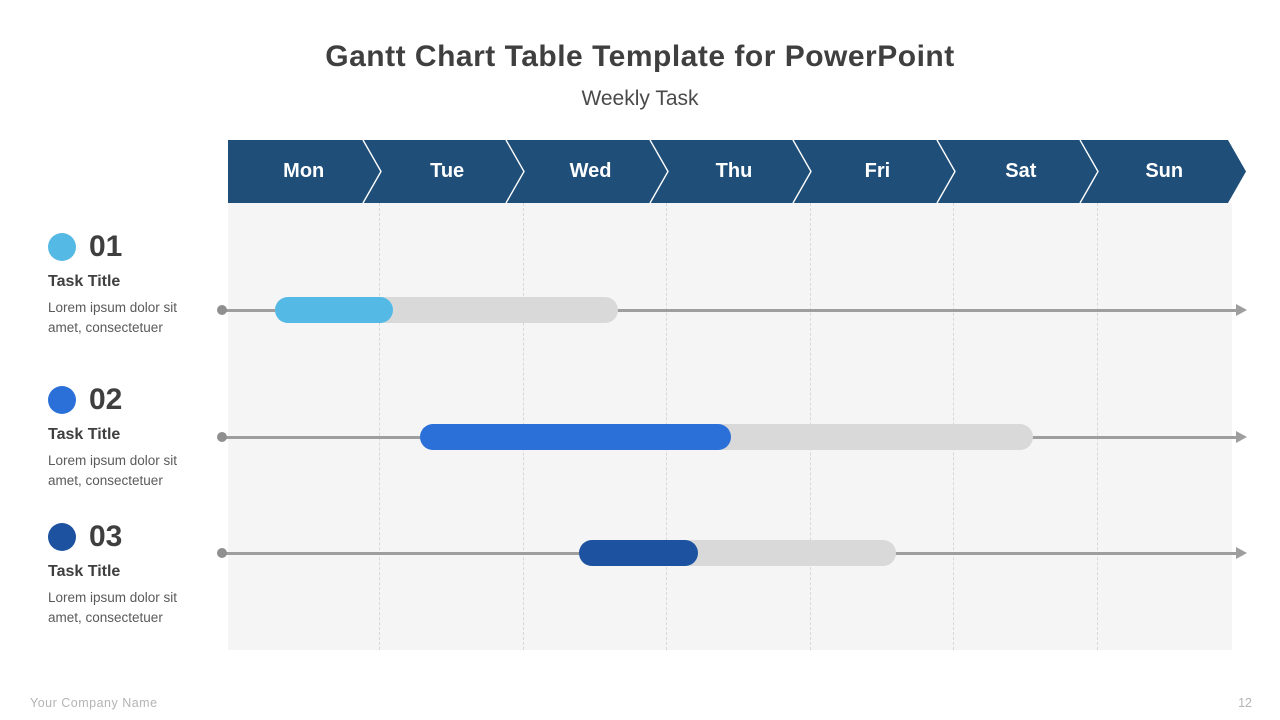 Image resolution: width=1280 pixels, height=720 pixels. I want to click on task-number: 01, so click(106, 246).